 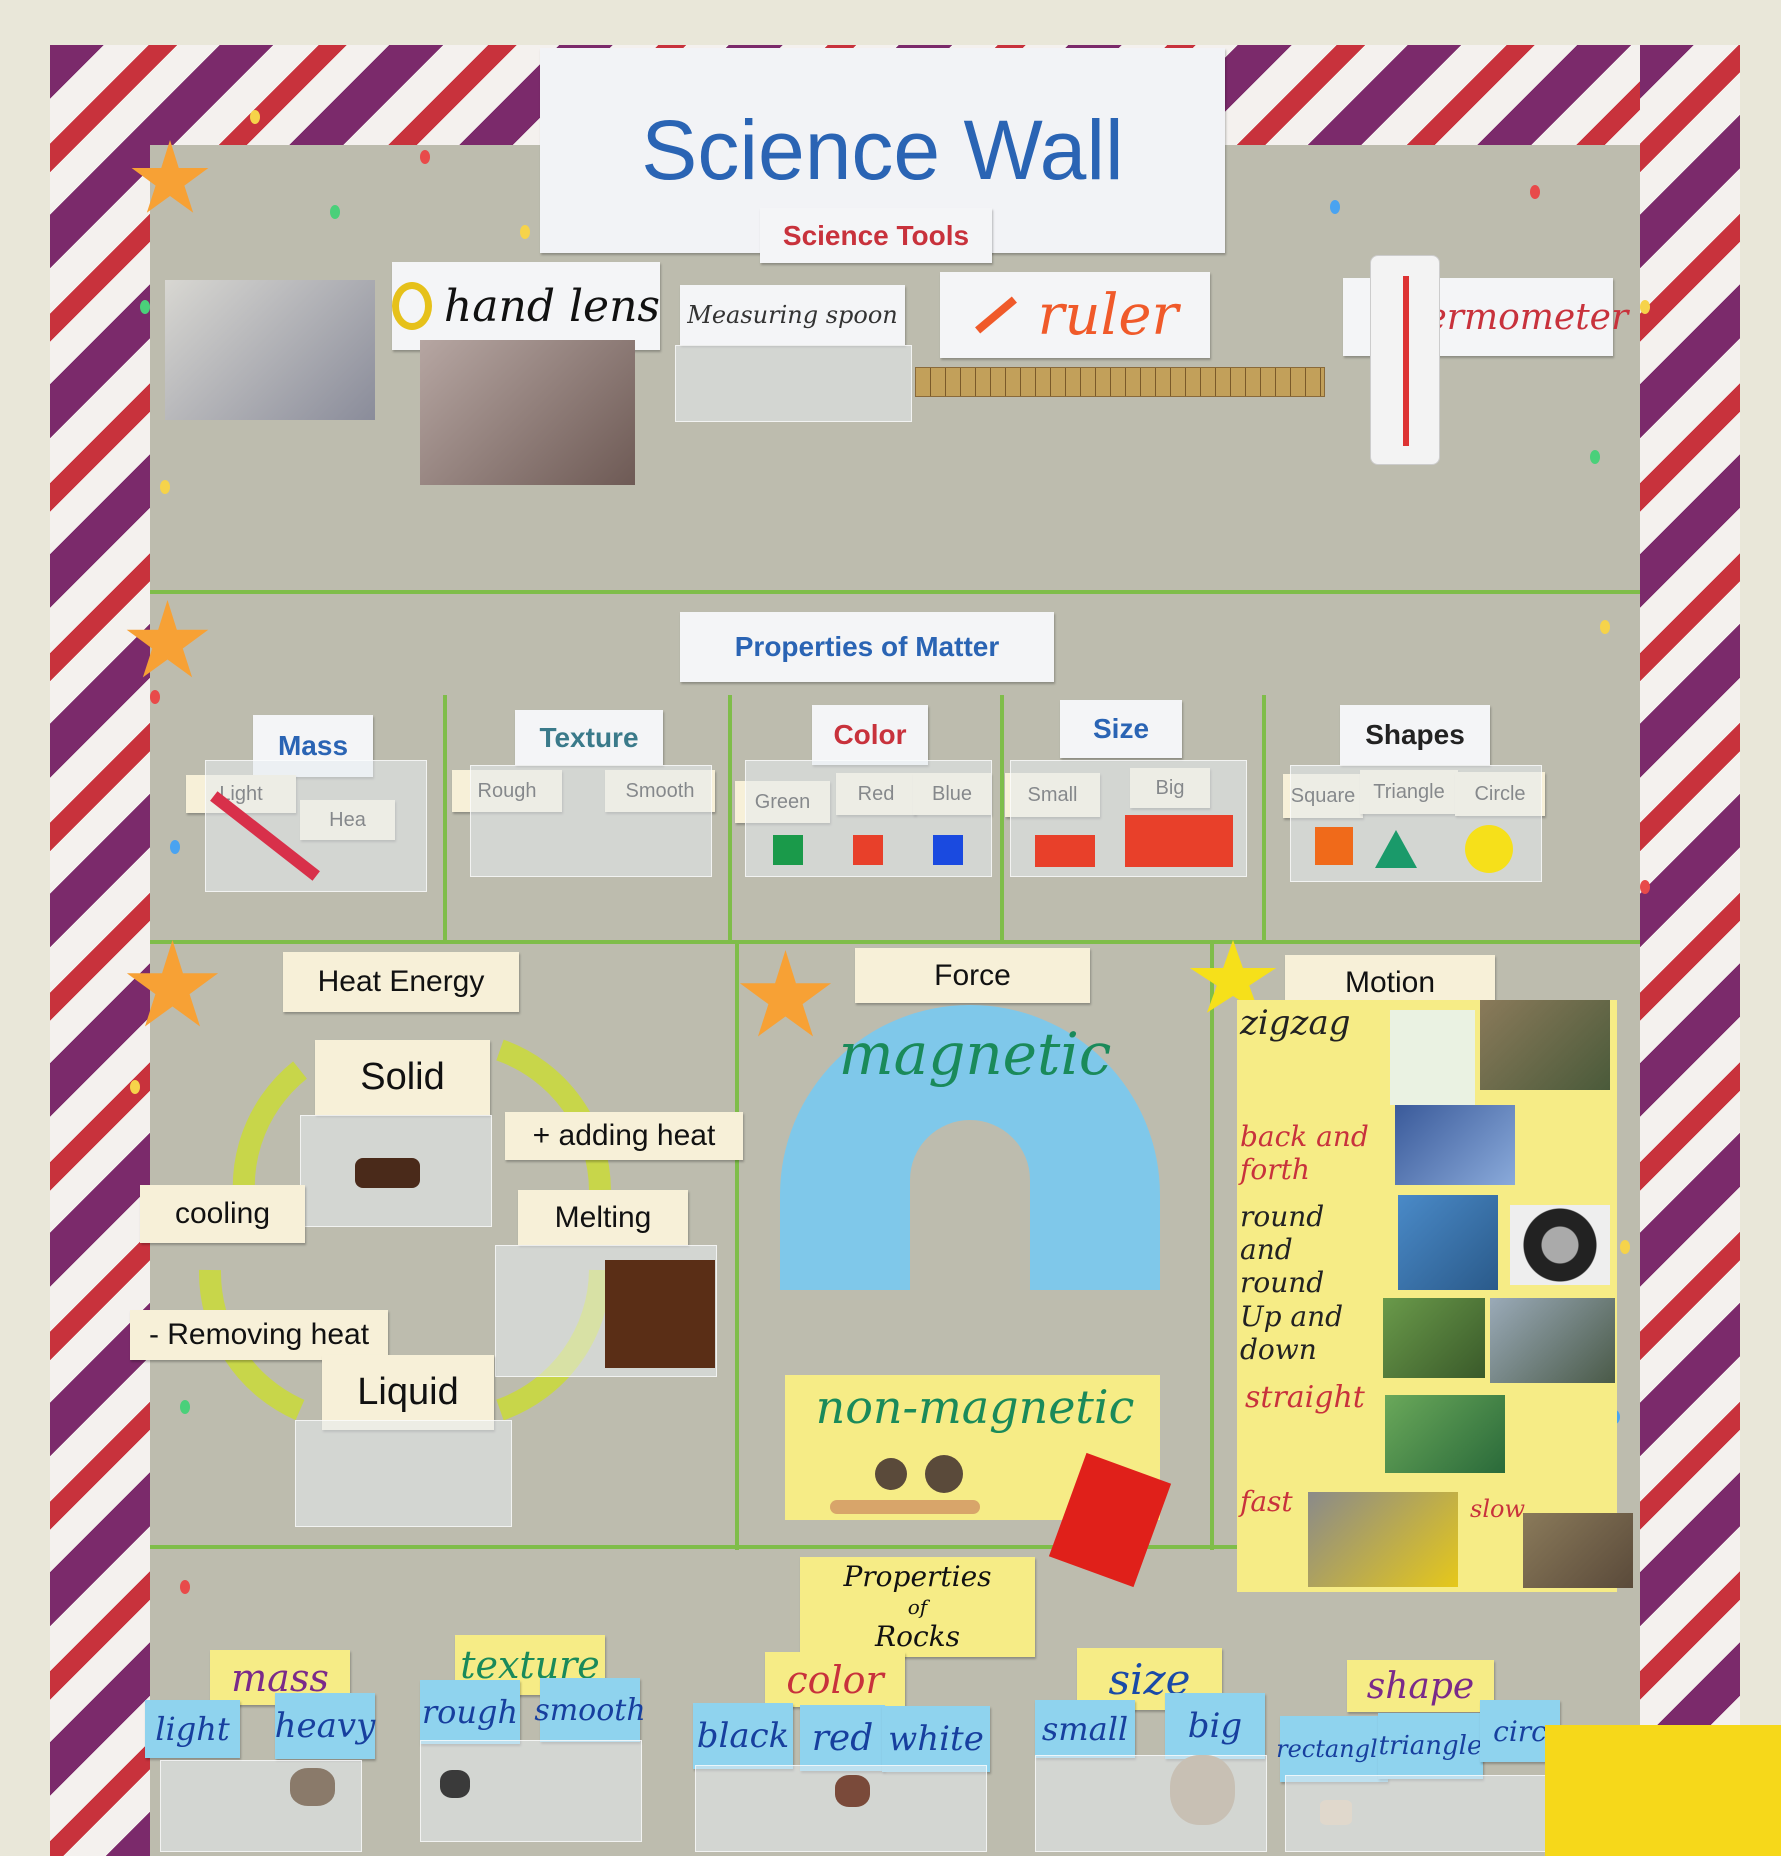 I want to click on small-block, so click(x=1065, y=851).